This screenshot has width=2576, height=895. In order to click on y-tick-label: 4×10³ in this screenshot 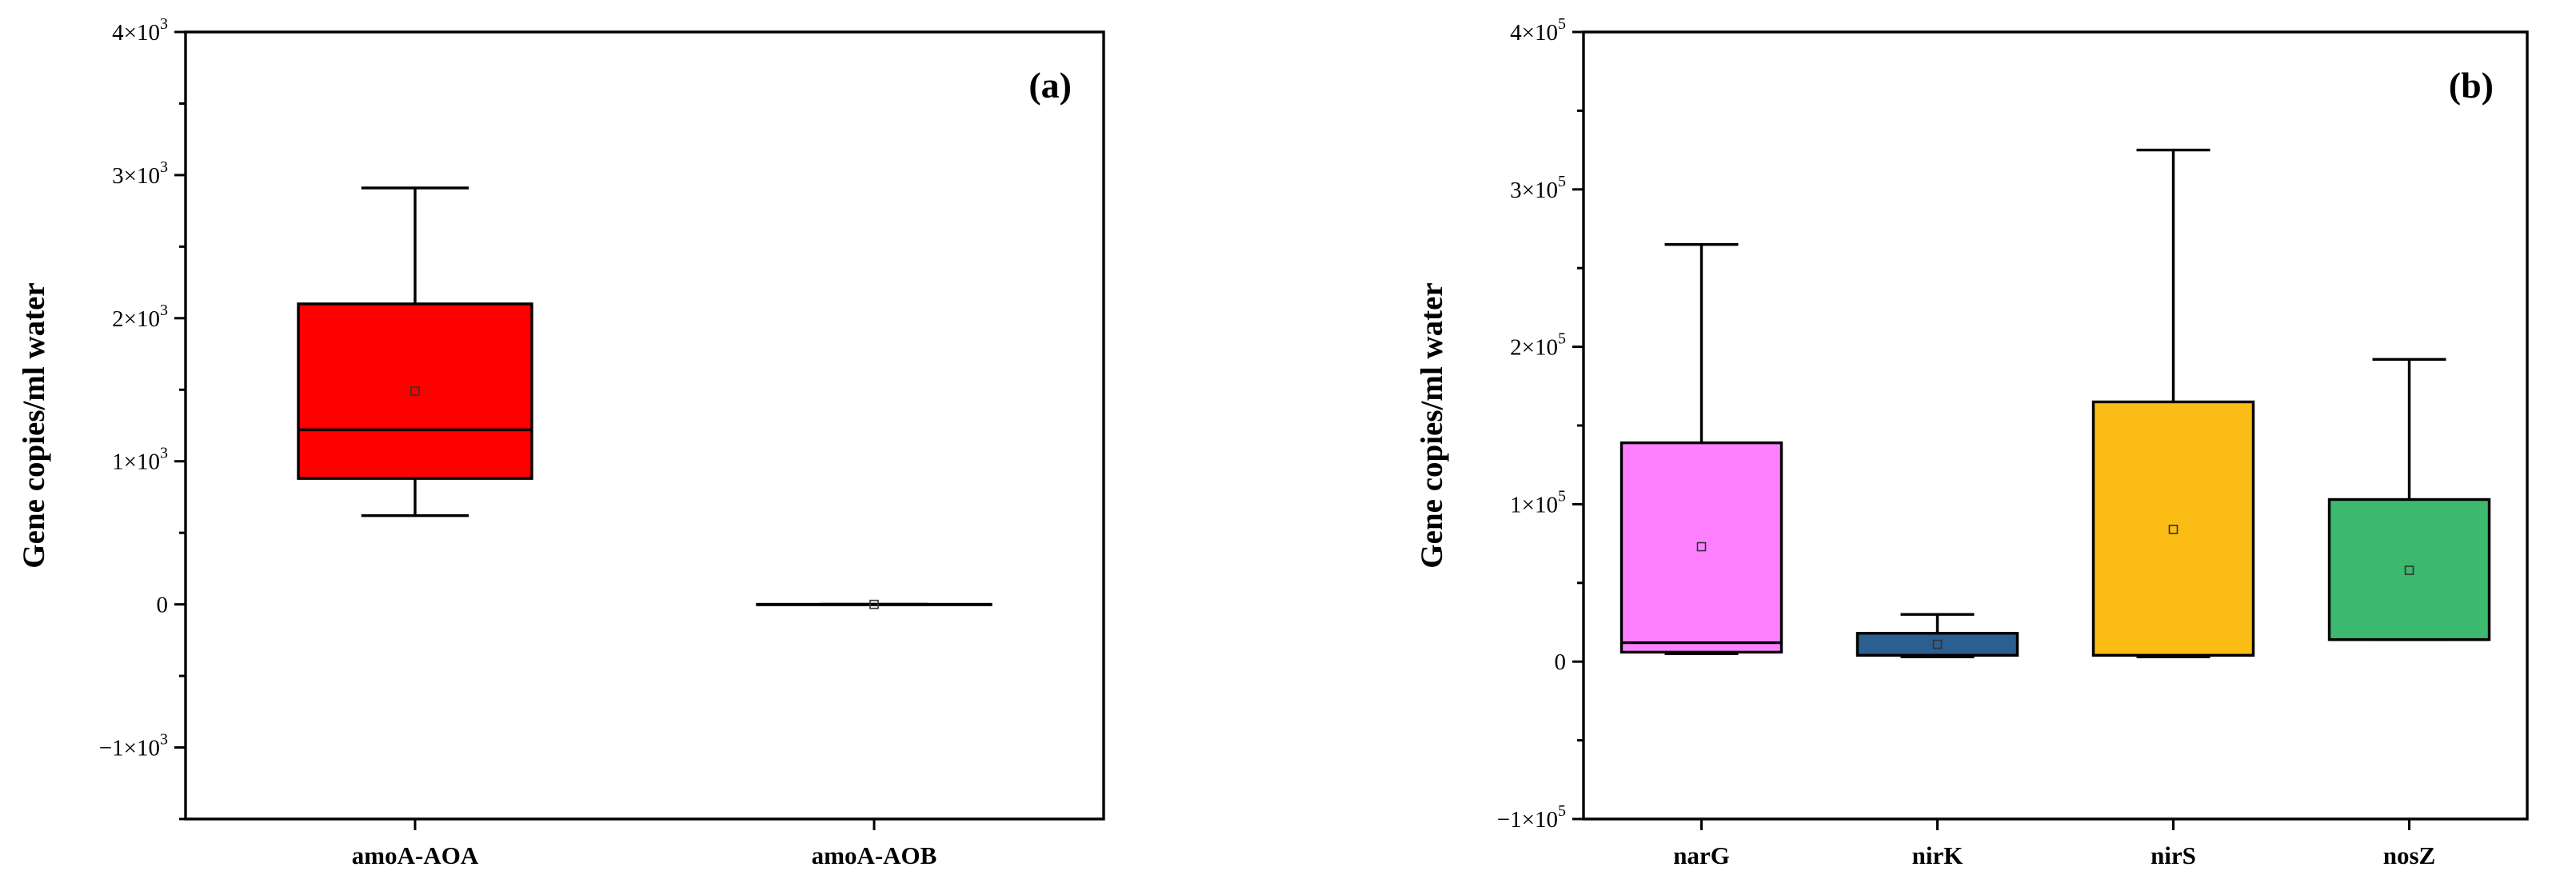, I will do `click(140, 30)`.